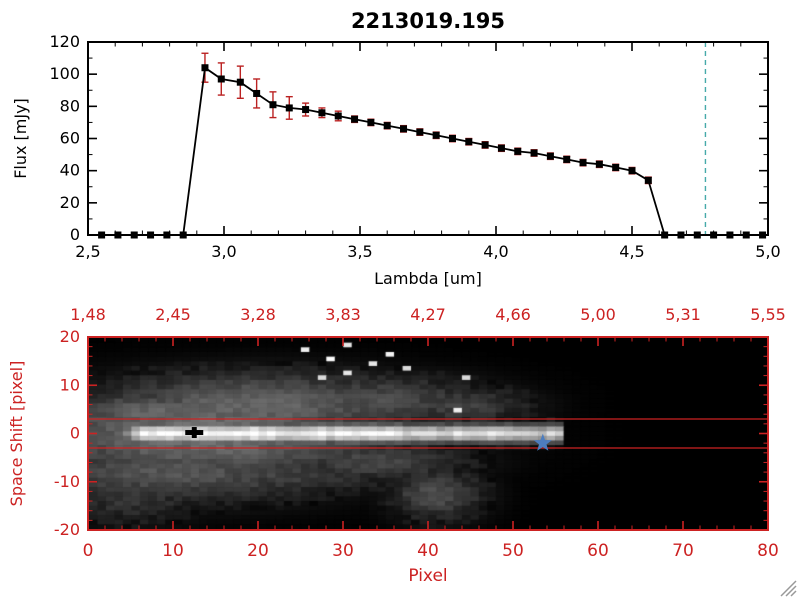 This screenshot has width=800, height=600. I want to click on x-tick-label: 4,5, so click(631, 251).